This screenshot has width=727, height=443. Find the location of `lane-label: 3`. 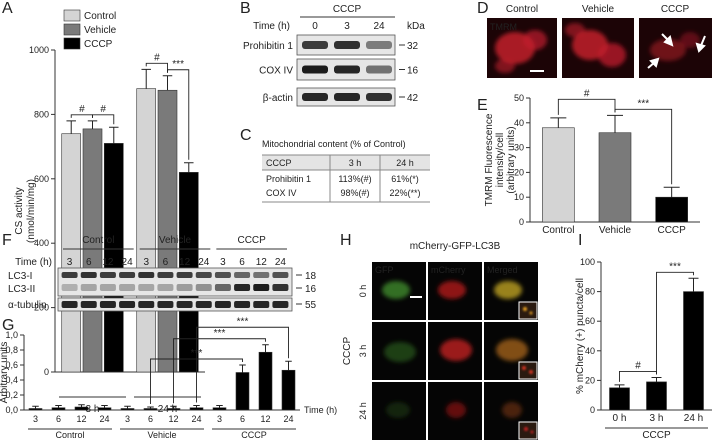

lane-label: 3 is located at coordinates (223, 262).